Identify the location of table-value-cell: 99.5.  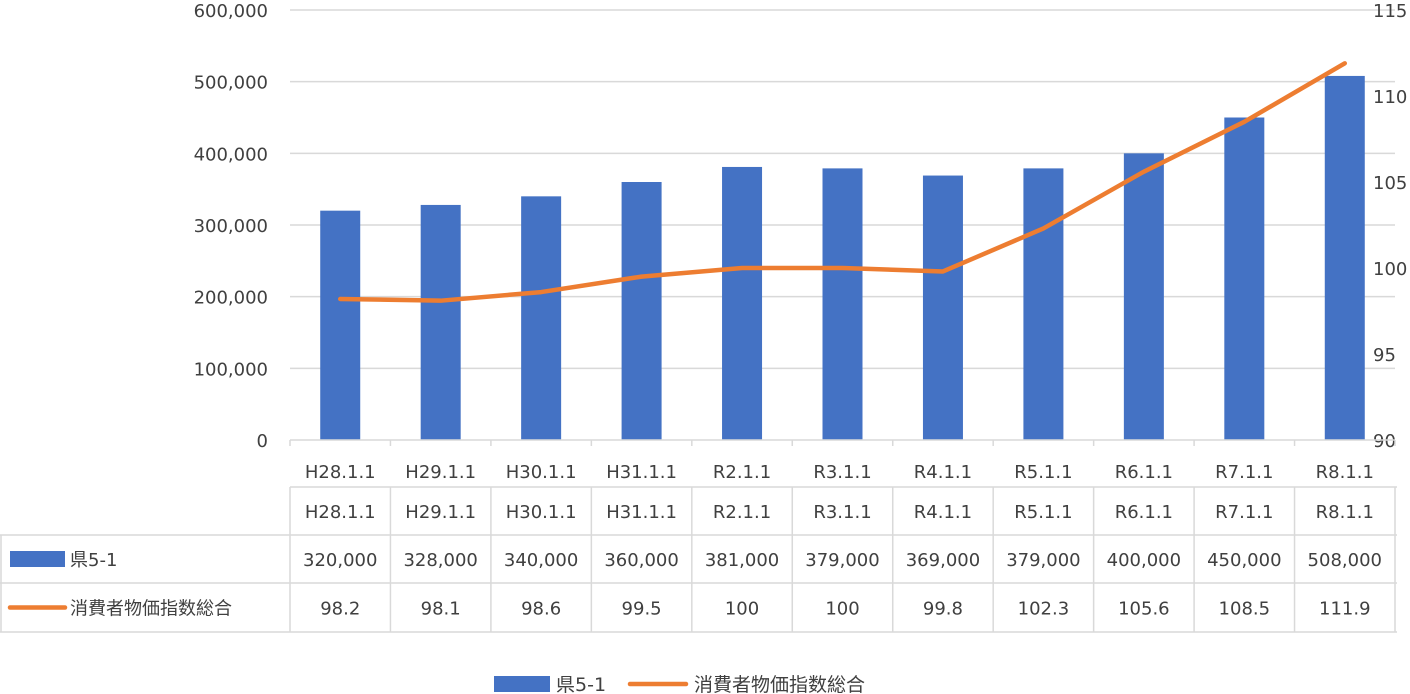
(642, 609).